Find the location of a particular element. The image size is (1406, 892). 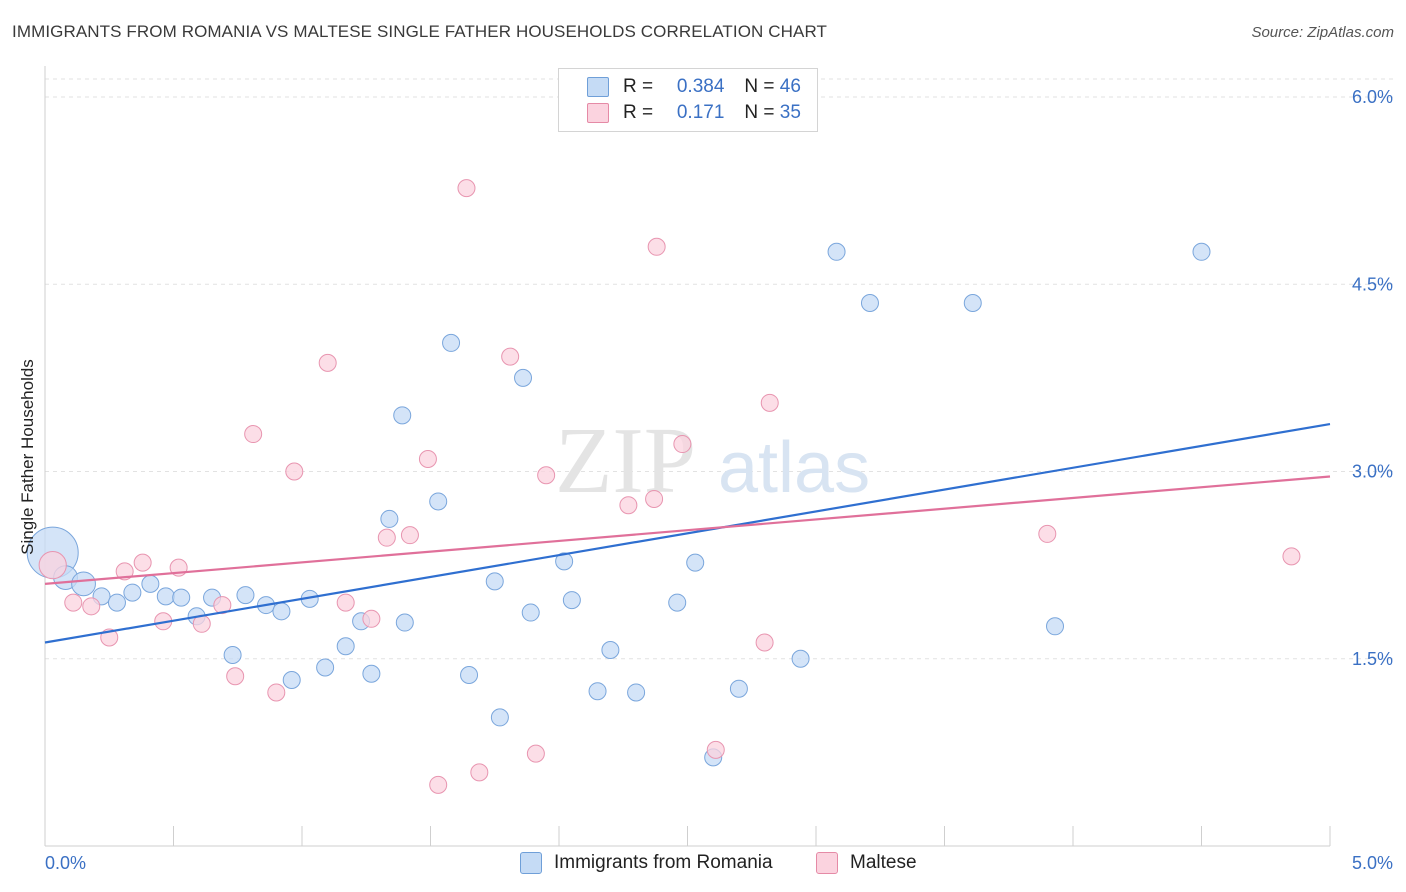

source-label: Source: ZipAtlas.com is located at coordinates (1322, 32).